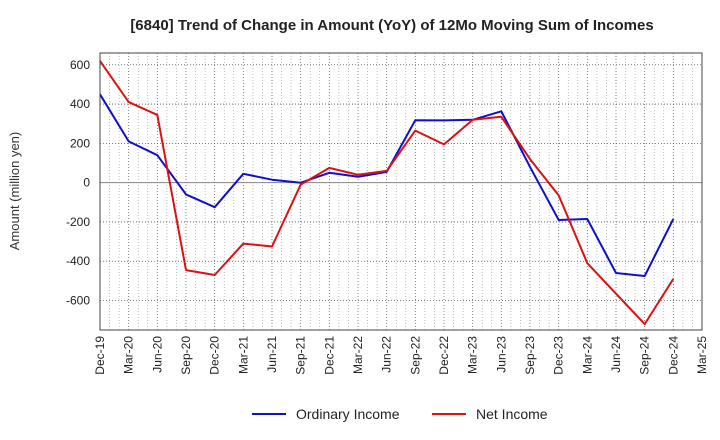 This screenshot has width=720, height=440. Describe the element at coordinates (86, 183) in the screenshot. I see `y-tick-label: 0` at that location.